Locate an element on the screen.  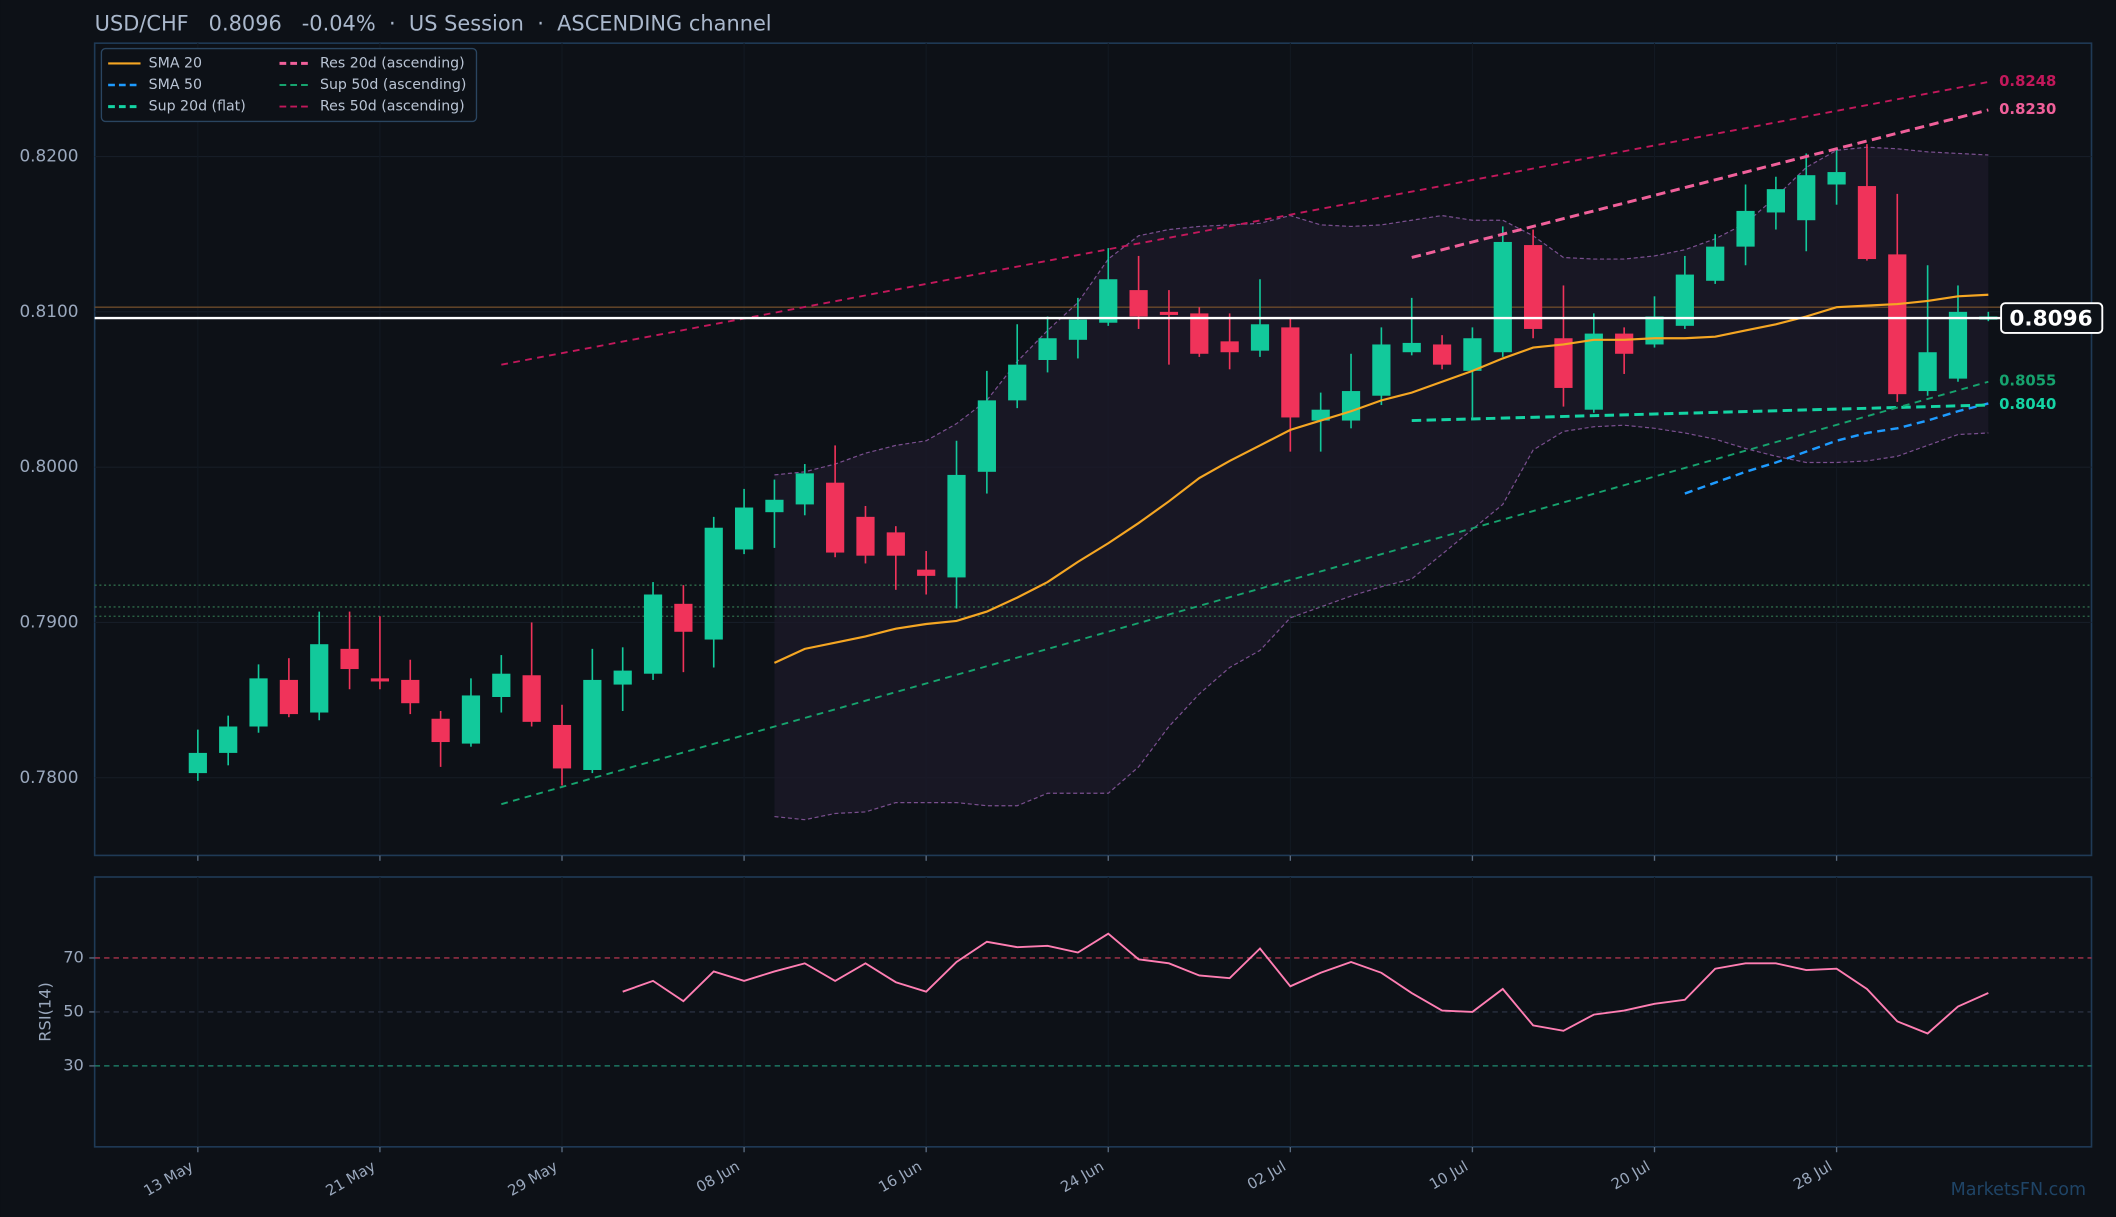
legend-label: SMA 50 is located at coordinates (175, 85).